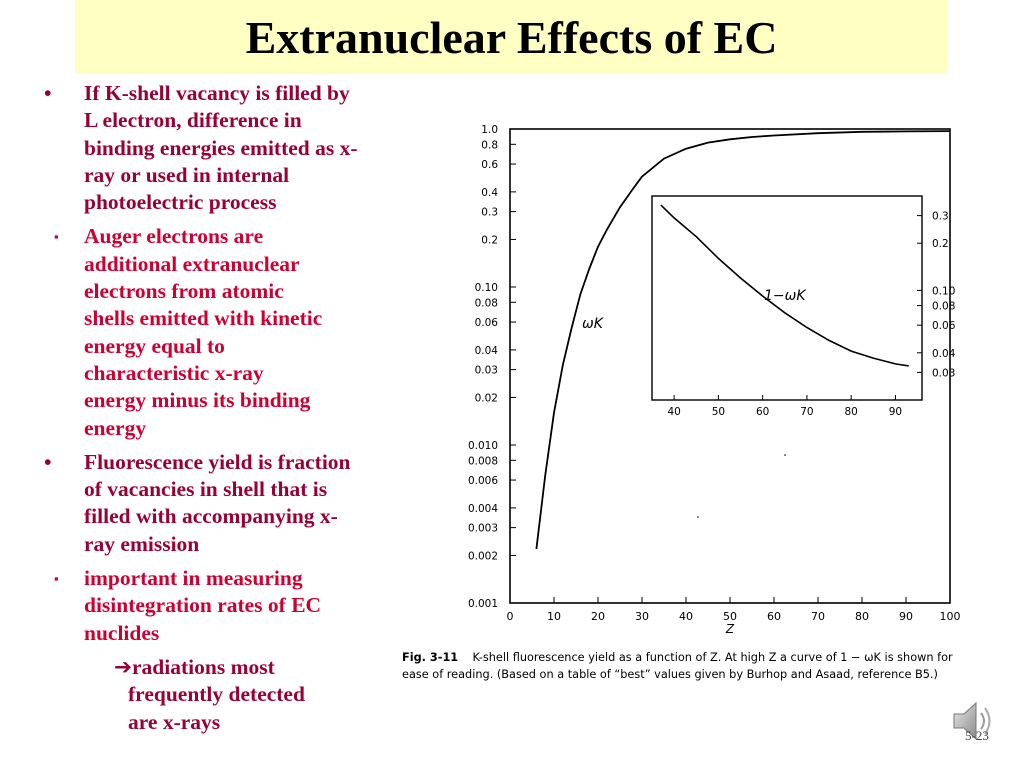 The height and width of the screenshot is (768, 1024). What do you see at coordinates (221, 147) in the screenshot?
I see `bullet-line: binding energies emitted as x-` at bounding box center [221, 147].